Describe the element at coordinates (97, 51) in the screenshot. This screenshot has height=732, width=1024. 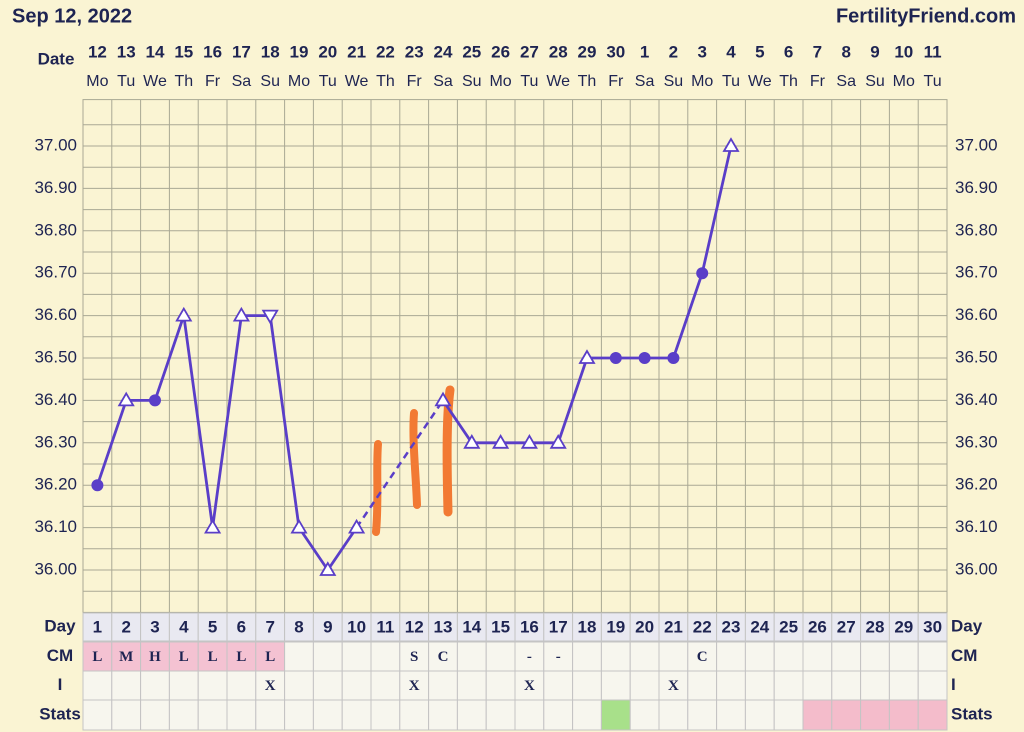
I see `date-label: 12` at that location.